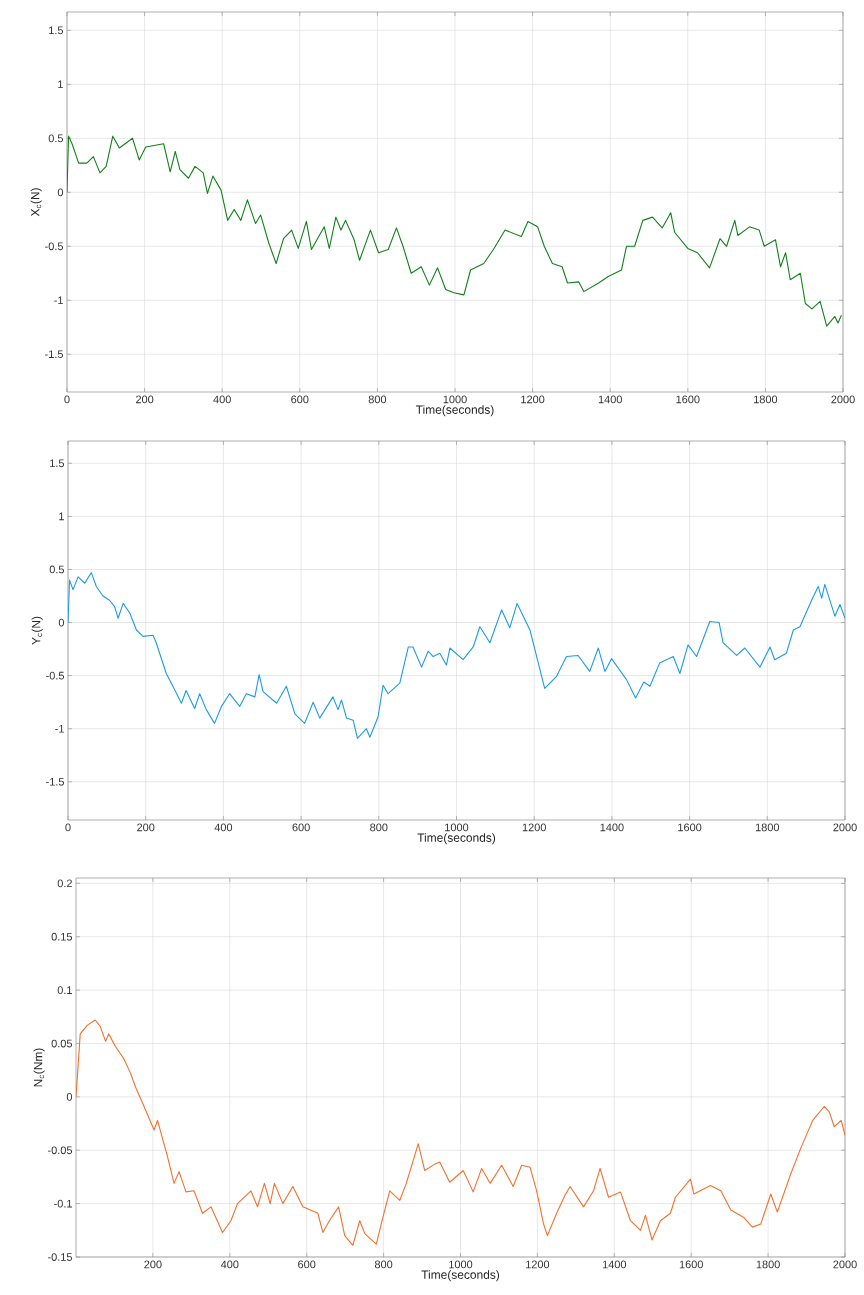  What do you see at coordinates (60, 1257) in the screenshot?
I see `y-tick-label: -0.15` at bounding box center [60, 1257].